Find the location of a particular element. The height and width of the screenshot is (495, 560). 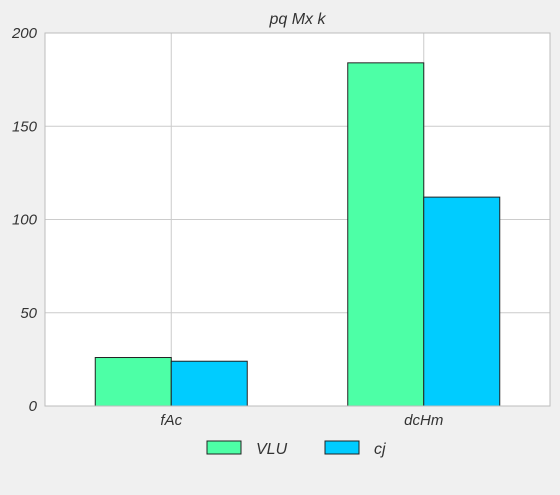

y-tick-label: 200 is located at coordinates (24, 33).